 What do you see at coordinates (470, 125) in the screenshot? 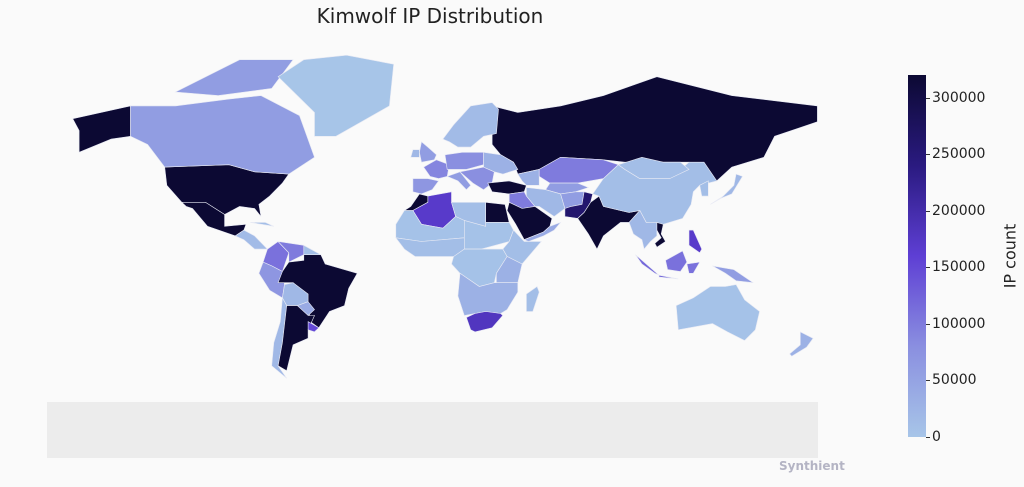
I see `region-scandinavia: Scandinavia: 15000` at bounding box center [470, 125].